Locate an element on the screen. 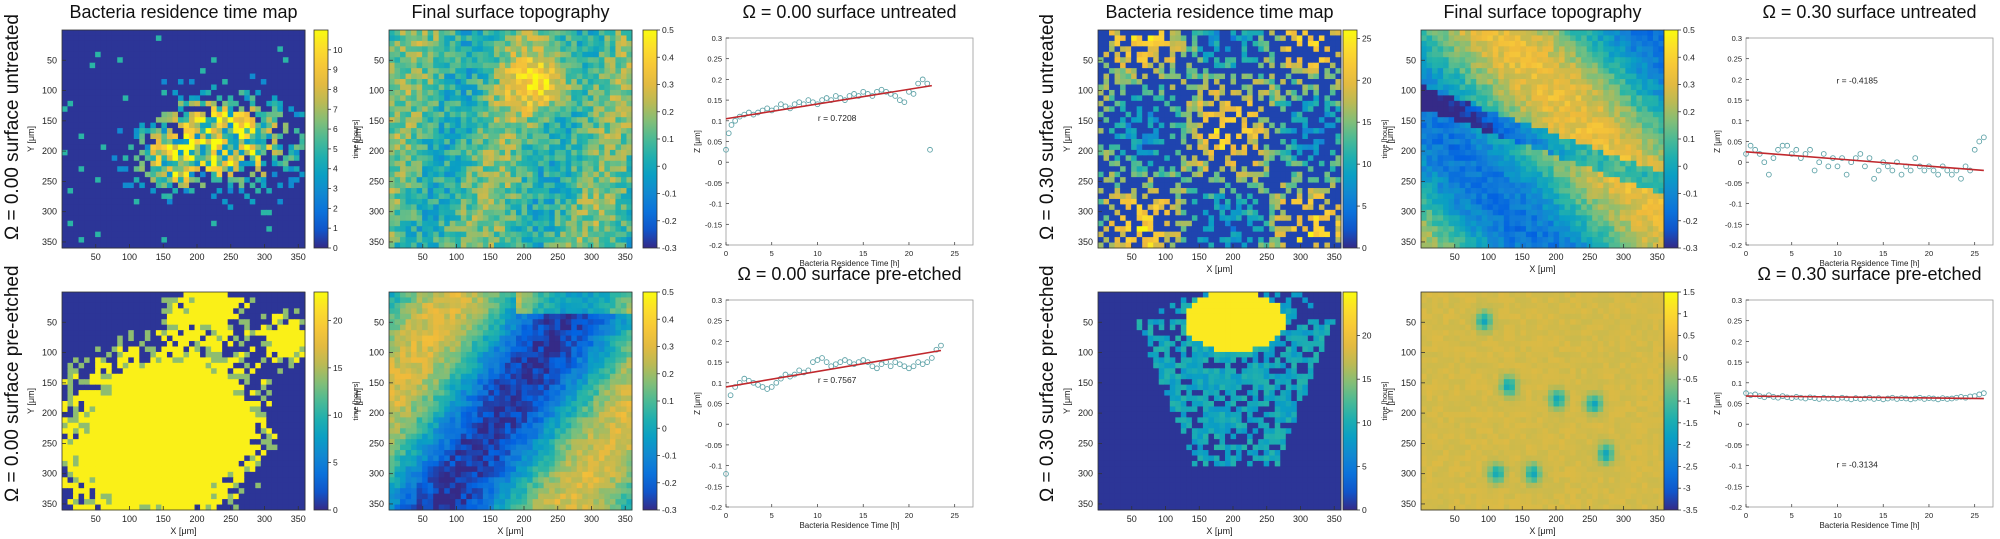  colorbar-tick-label: 5 is located at coordinates (335, 149).